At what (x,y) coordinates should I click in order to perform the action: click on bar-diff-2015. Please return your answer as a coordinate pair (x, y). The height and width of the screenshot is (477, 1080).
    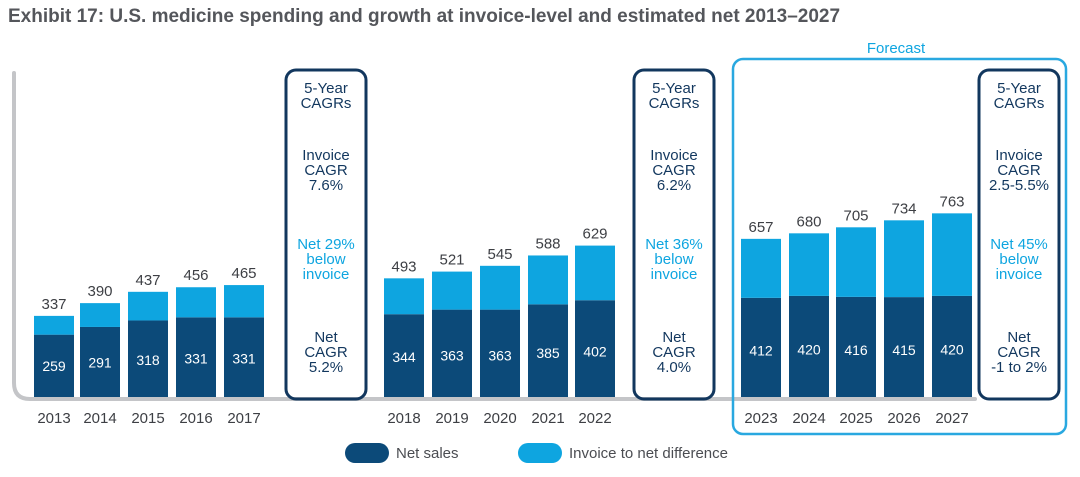
    Looking at the image, I should click on (148, 306).